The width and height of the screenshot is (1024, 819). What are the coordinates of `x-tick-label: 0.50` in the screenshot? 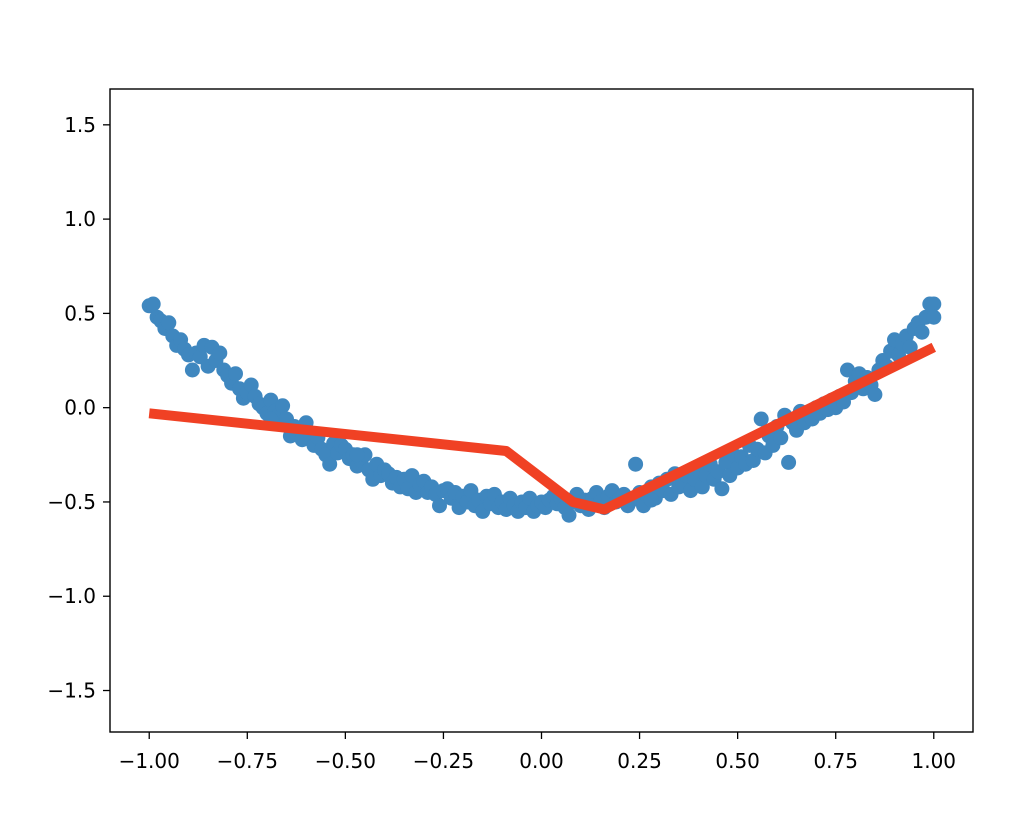 It's located at (737, 761).